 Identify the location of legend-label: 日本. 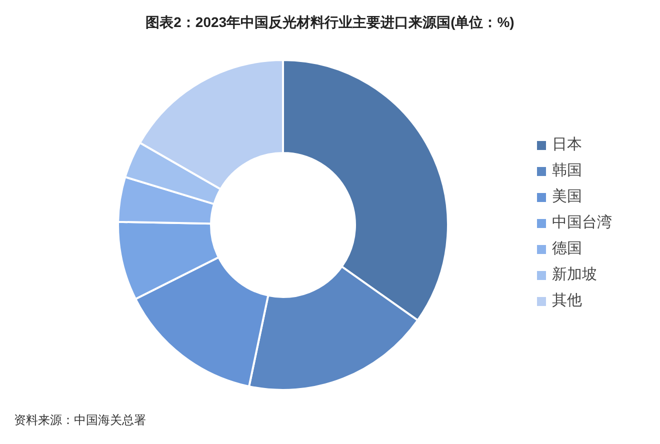
(567, 145).